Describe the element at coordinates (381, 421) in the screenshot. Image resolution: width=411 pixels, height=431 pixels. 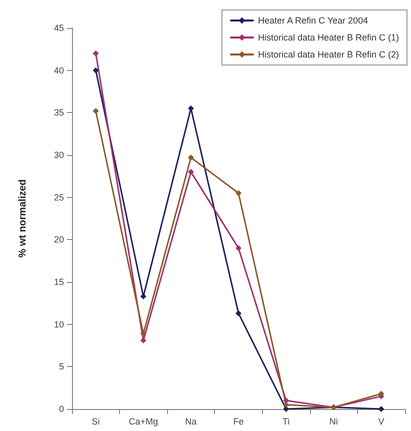
I see `x-tick-label: V` at that location.